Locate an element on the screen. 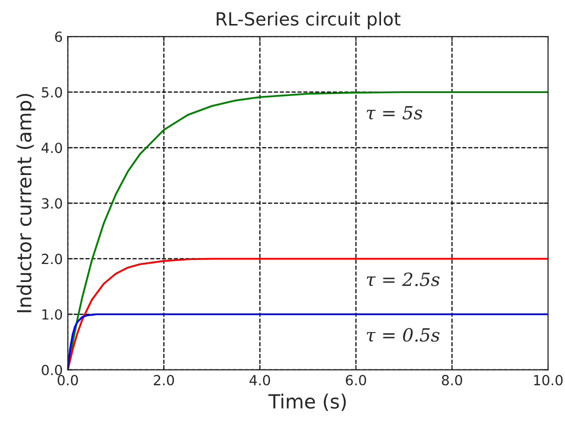 The height and width of the screenshot is (430, 565). y-tick-label: 4.0 is located at coordinates (52, 148).